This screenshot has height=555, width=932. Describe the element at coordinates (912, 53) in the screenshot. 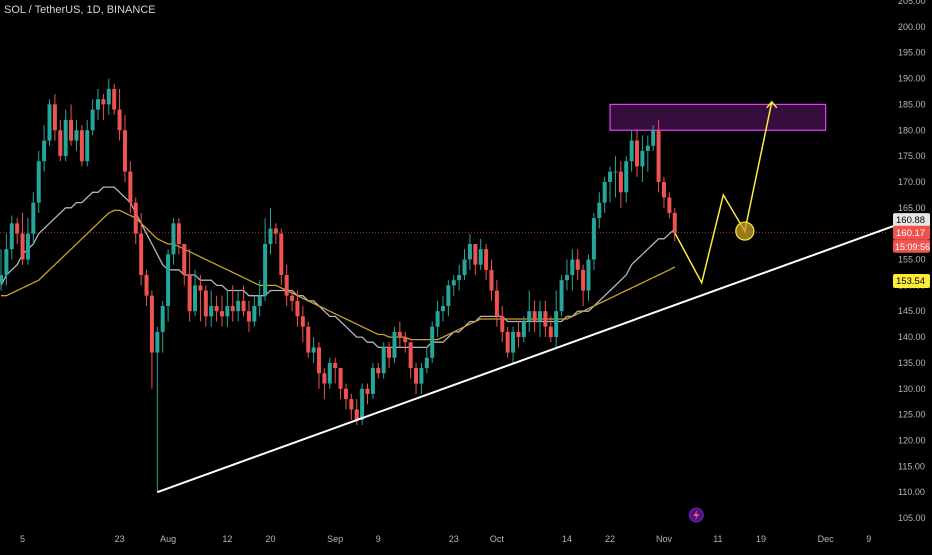

I see `y-tick-label: 195.00` at that location.